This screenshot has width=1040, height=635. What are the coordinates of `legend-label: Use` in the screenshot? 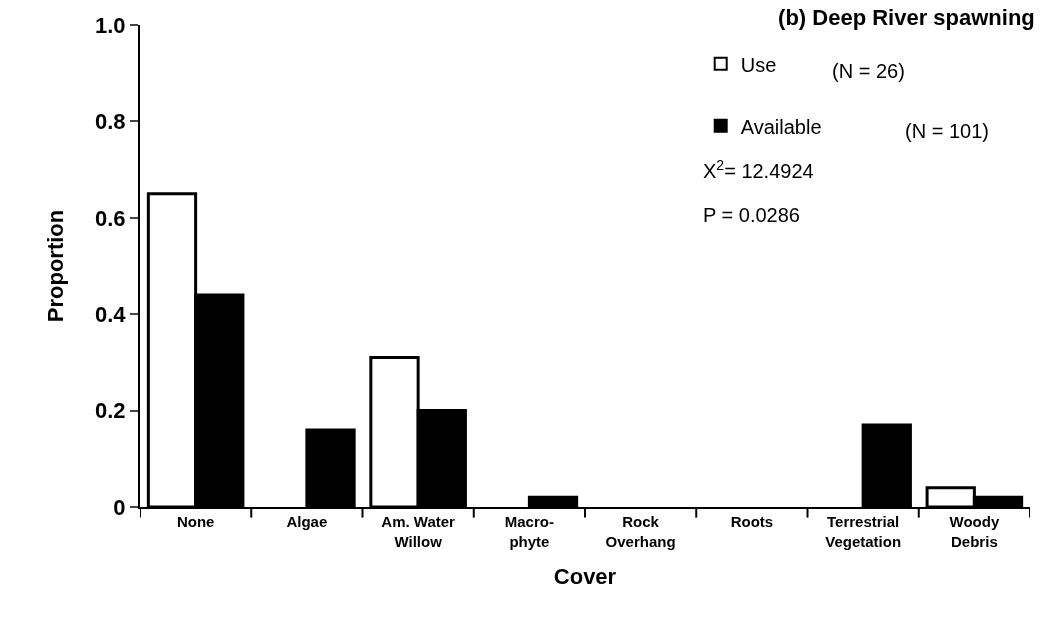 It's located at (758, 64).